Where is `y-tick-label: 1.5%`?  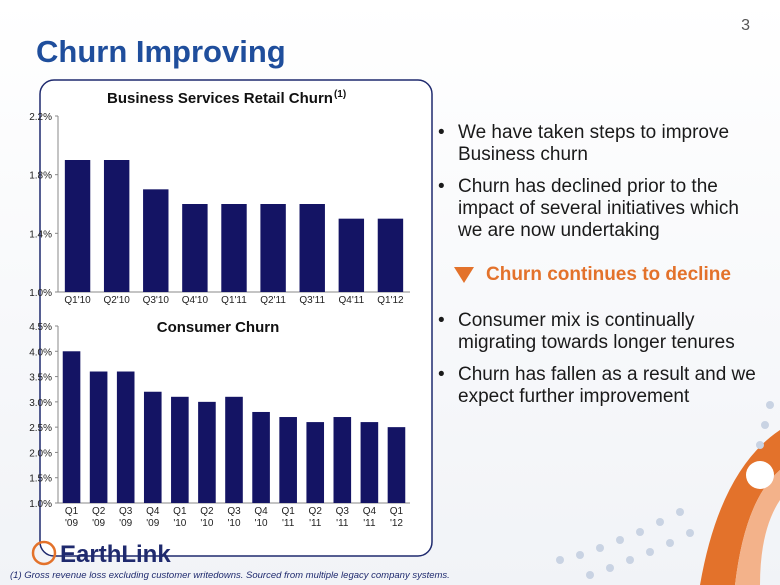 y-tick-label: 1.5% is located at coordinates (40, 479).